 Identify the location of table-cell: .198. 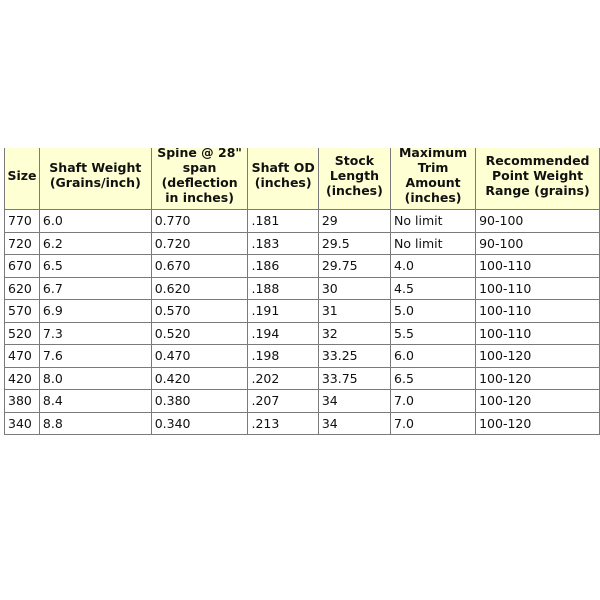
(283, 356).